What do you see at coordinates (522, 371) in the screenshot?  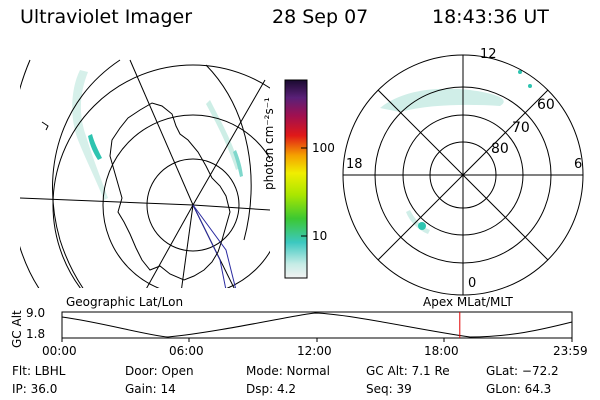 I see `glat-status: GLat: −72.2` at bounding box center [522, 371].